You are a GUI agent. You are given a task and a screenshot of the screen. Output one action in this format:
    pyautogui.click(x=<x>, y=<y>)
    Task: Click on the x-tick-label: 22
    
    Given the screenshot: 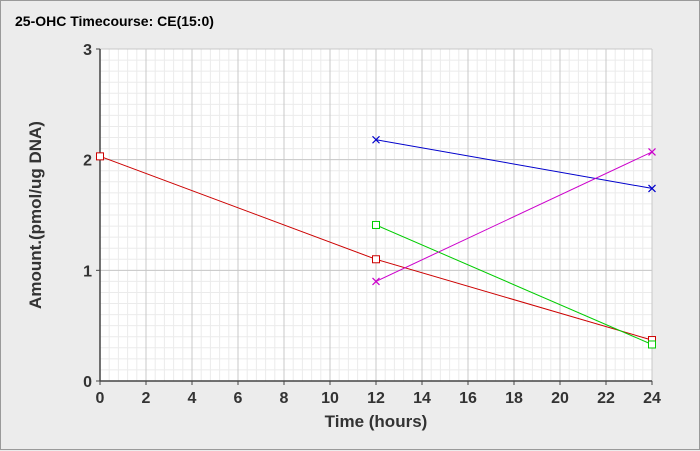 What is the action you would take?
    pyautogui.click(x=606, y=398)
    